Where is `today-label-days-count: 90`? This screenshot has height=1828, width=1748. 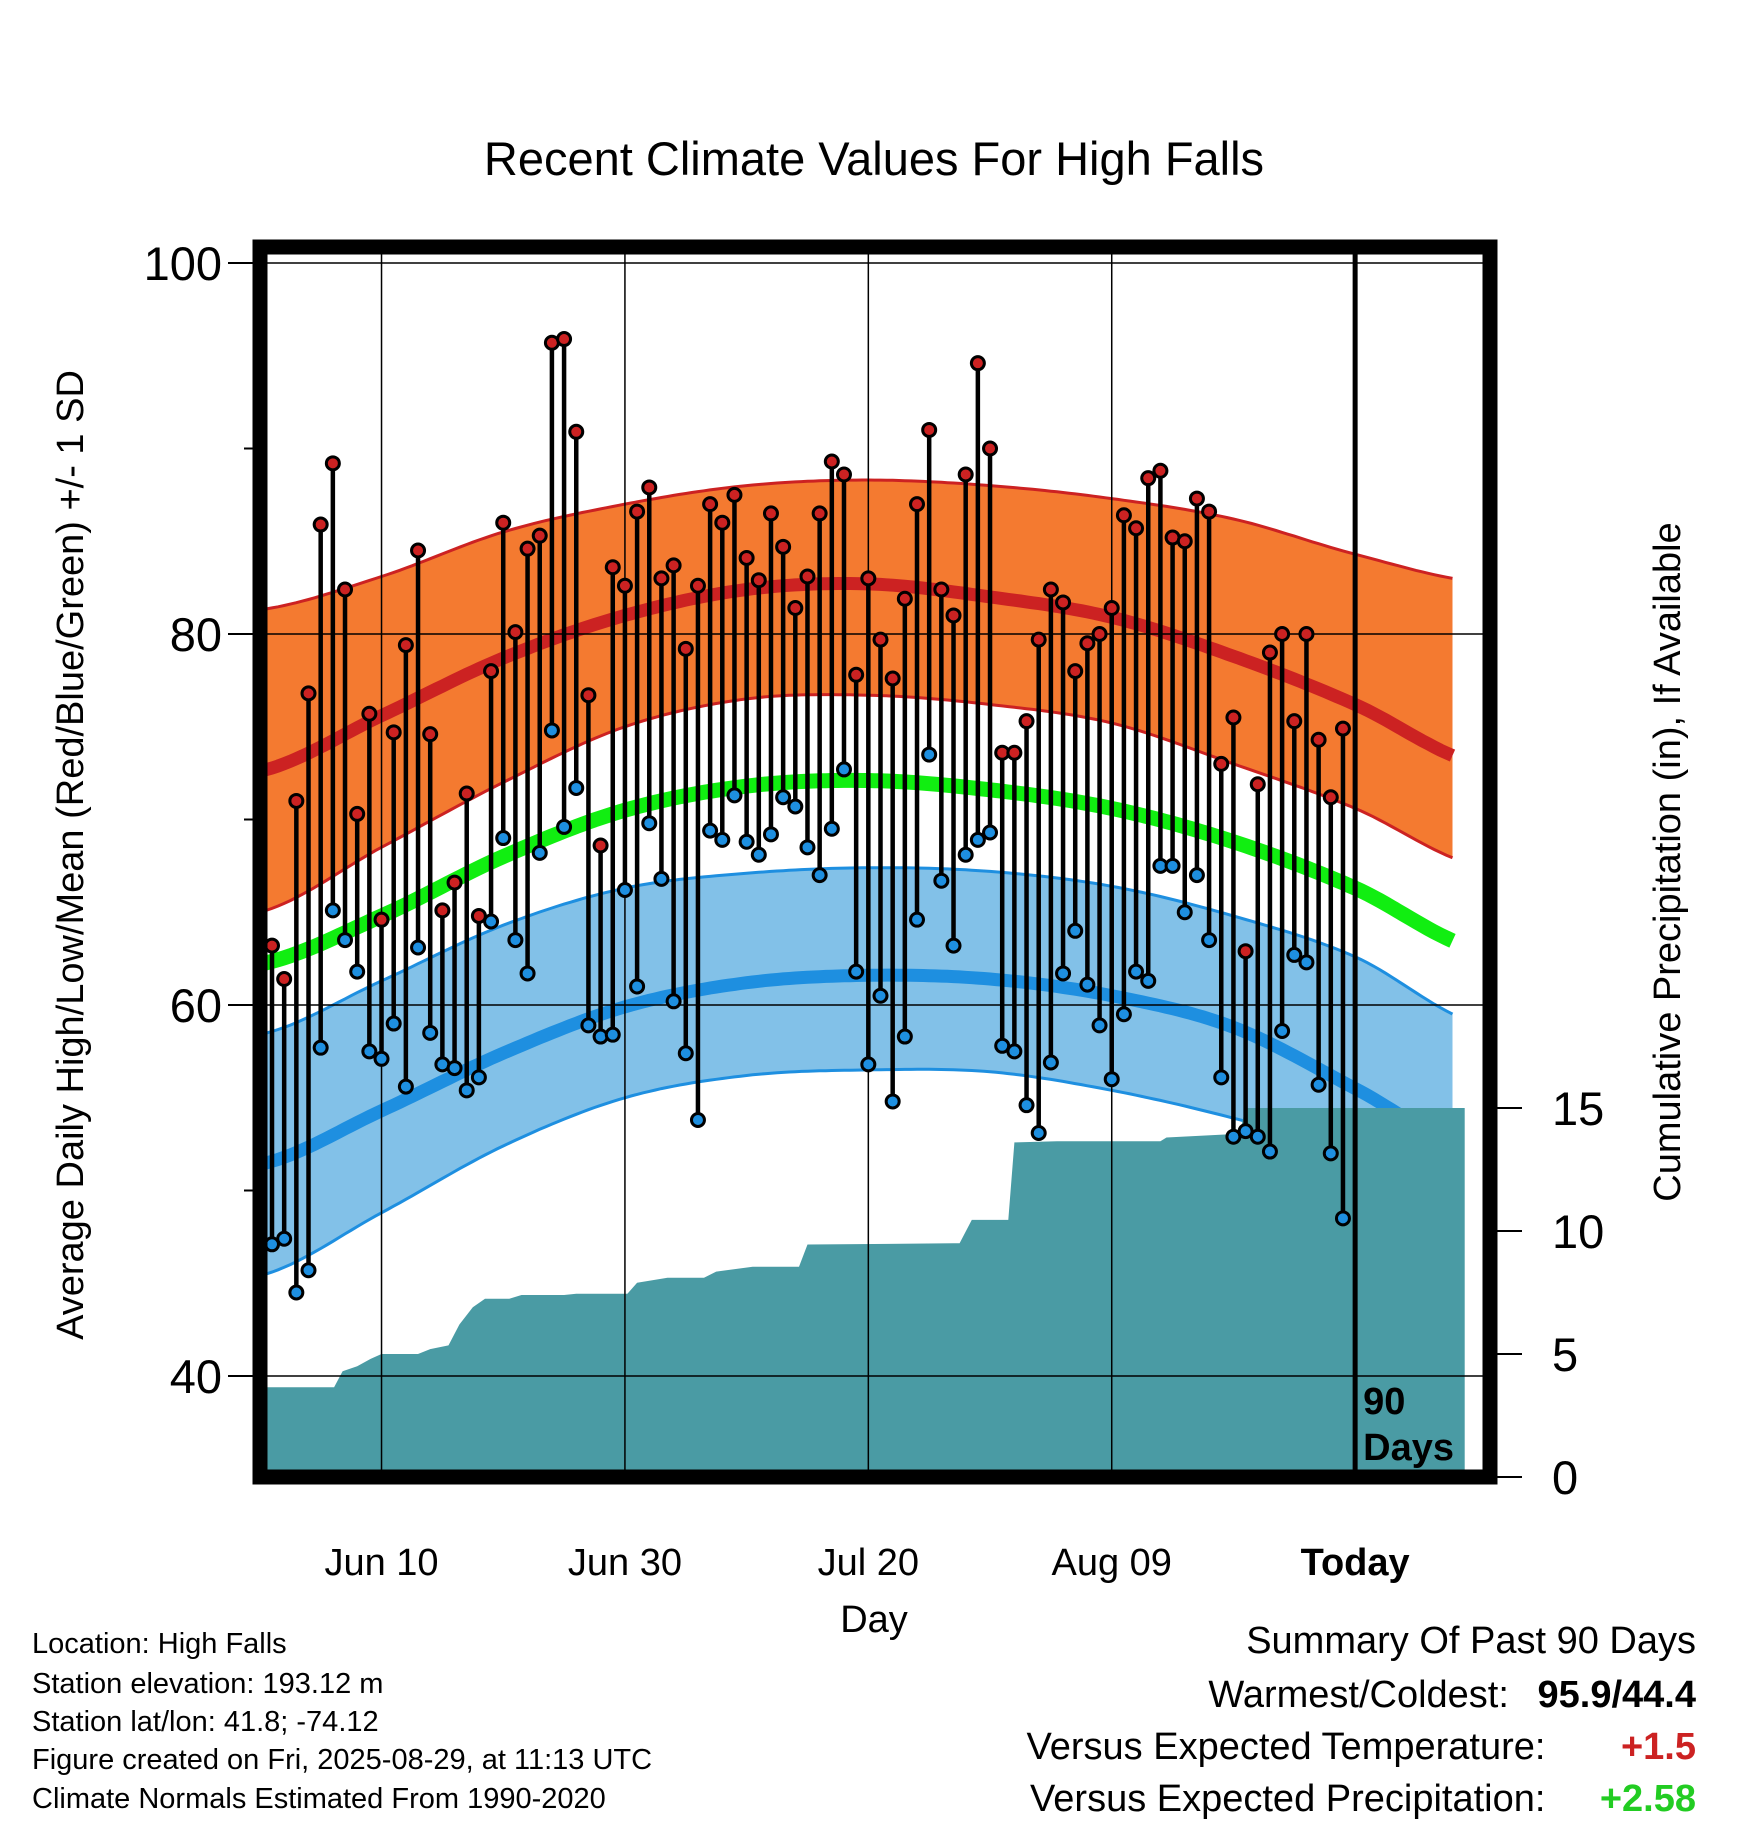 today-label-days-count: 90 is located at coordinates (1384, 1402).